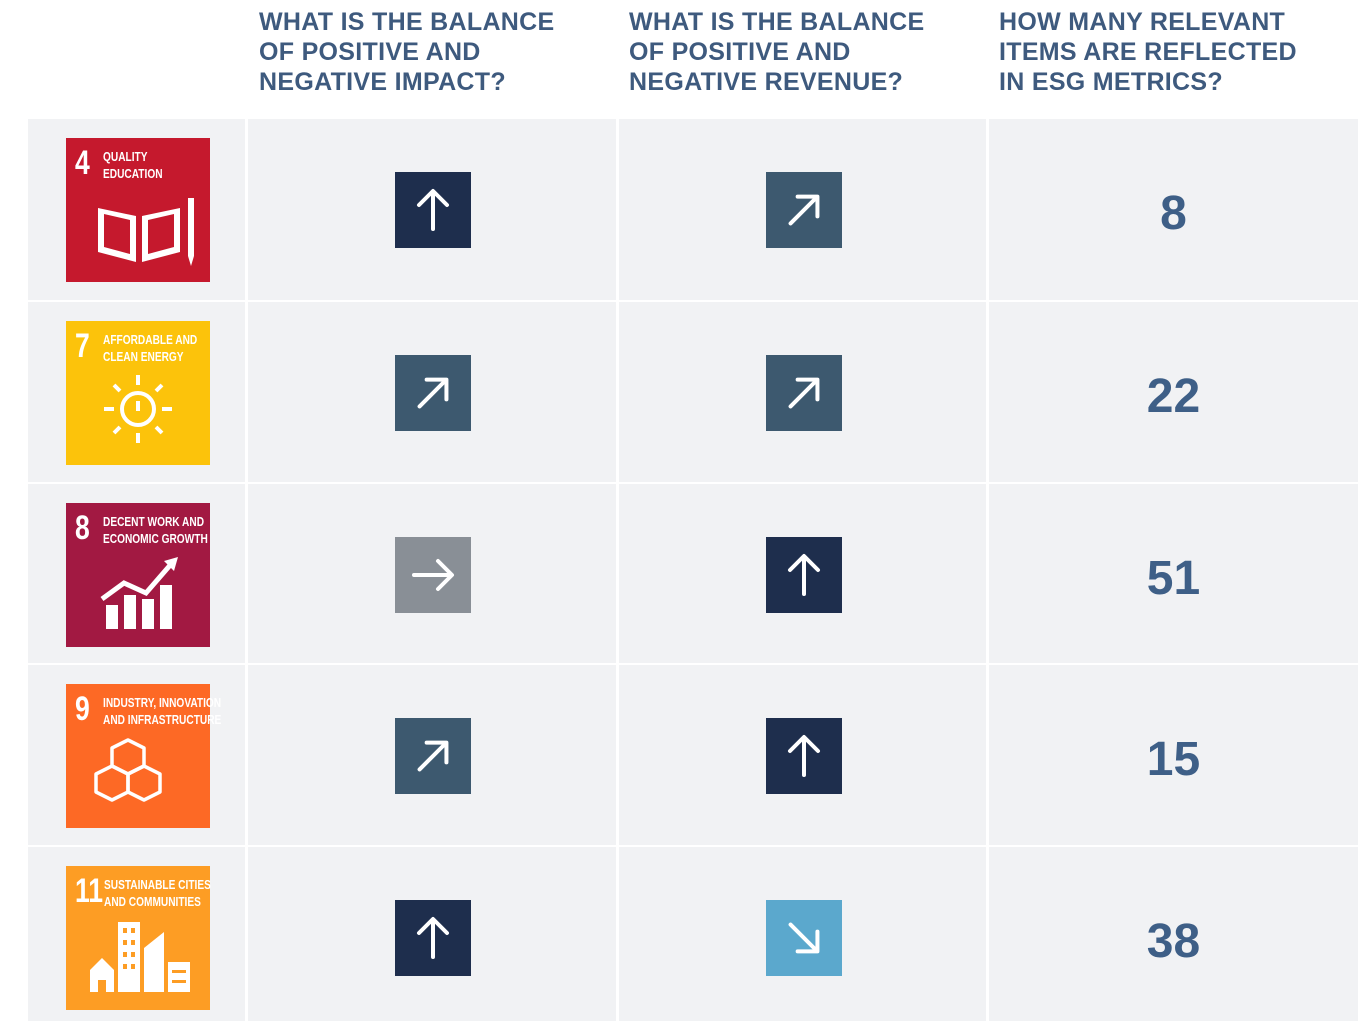  I want to click on goal-cell: 9 INDUSTRY, INNOVATION AND INFRASTRUCTURE, so click(136, 755).